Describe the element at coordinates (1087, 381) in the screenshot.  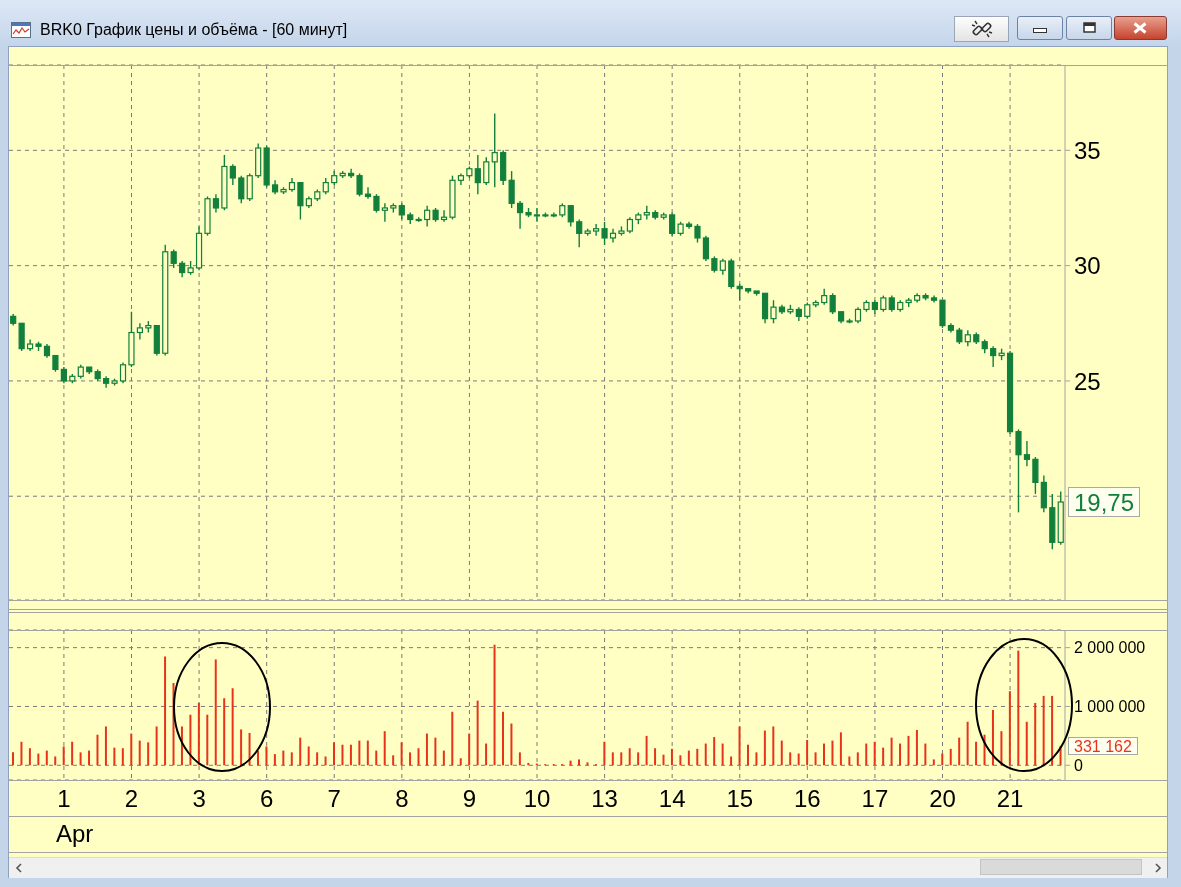
I see `y-tick-label: 25` at that location.